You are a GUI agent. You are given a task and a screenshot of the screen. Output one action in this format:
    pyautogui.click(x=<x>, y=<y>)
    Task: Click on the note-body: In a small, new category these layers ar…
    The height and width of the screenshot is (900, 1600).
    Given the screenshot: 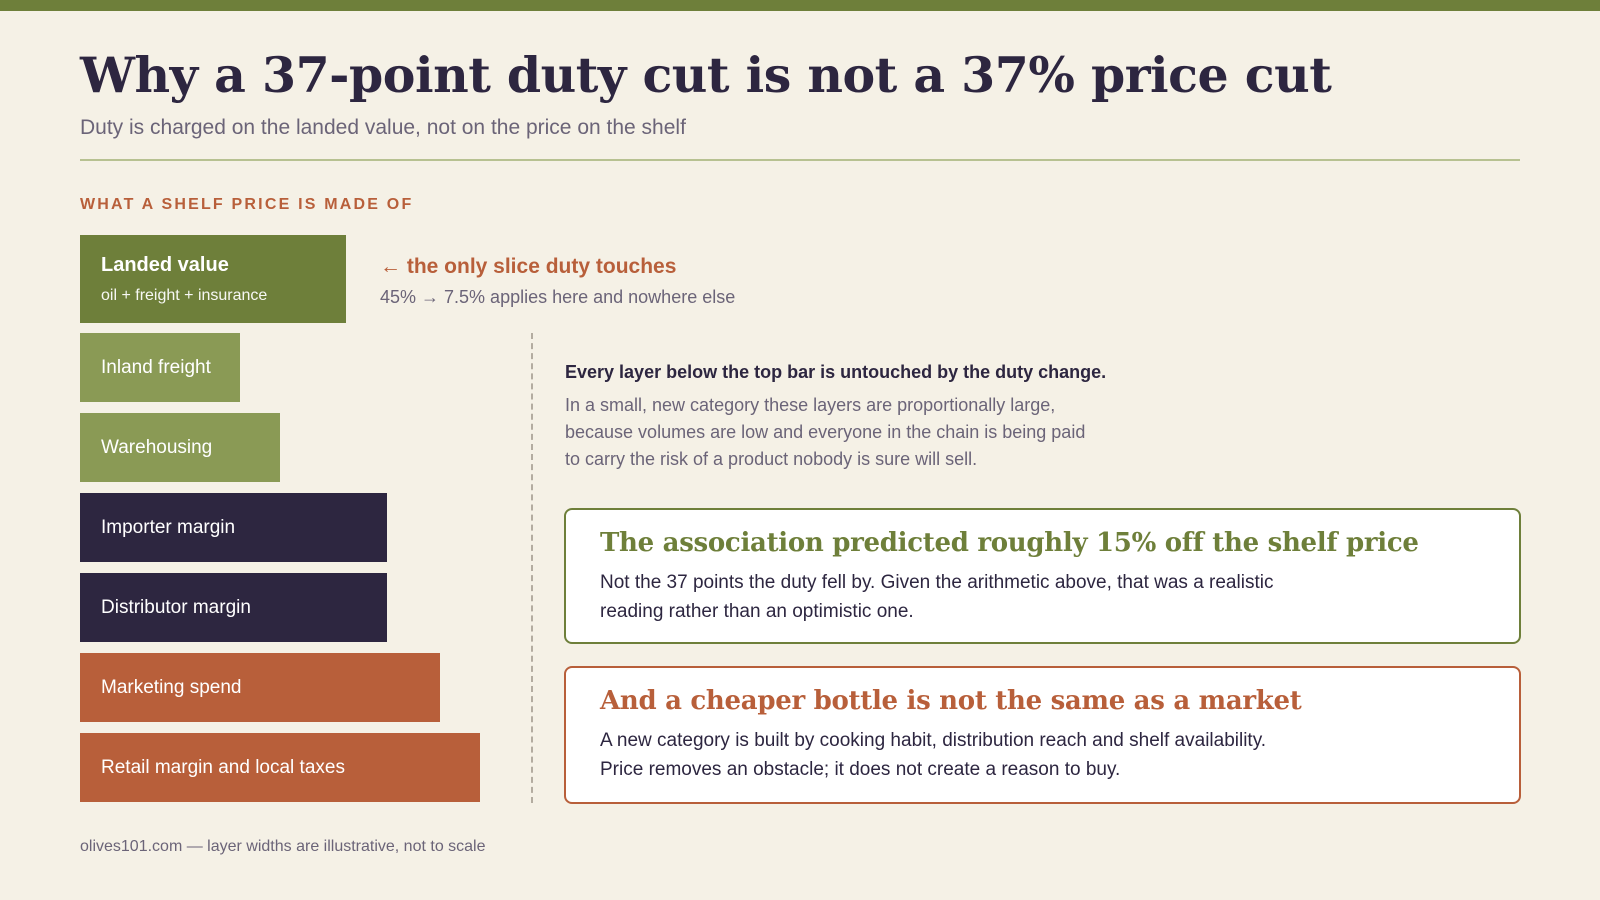 What is the action you would take?
    pyautogui.click(x=865, y=432)
    